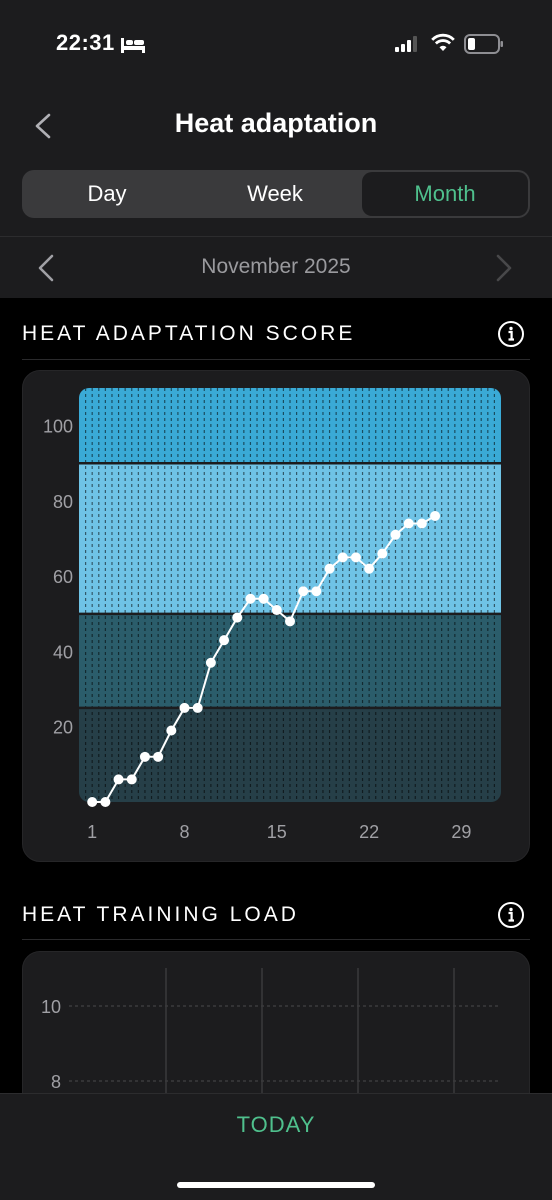  What do you see at coordinates (92, 832) in the screenshot?
I see `x-tick-label: 1` at bounding box center [92, 832].